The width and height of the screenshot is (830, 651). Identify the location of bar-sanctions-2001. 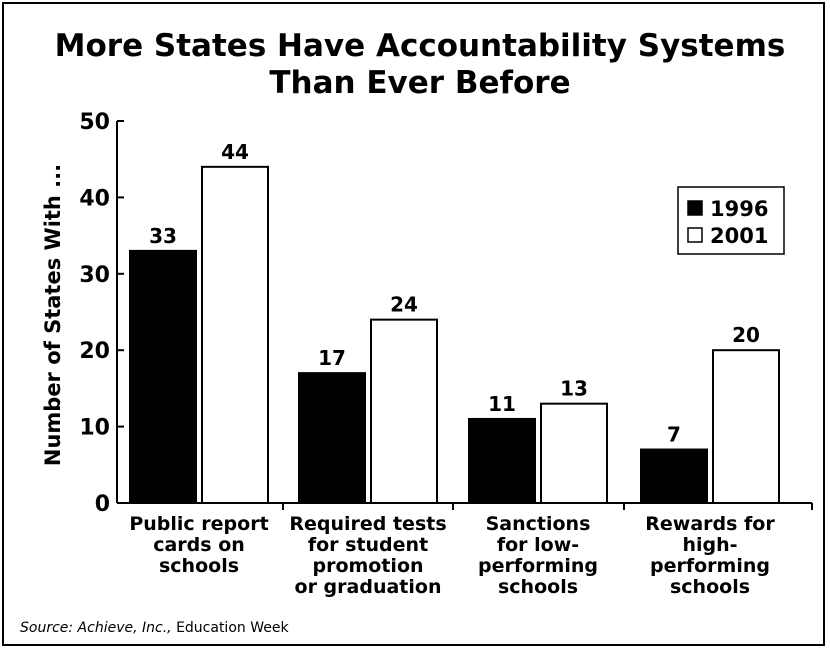
(574, 453).